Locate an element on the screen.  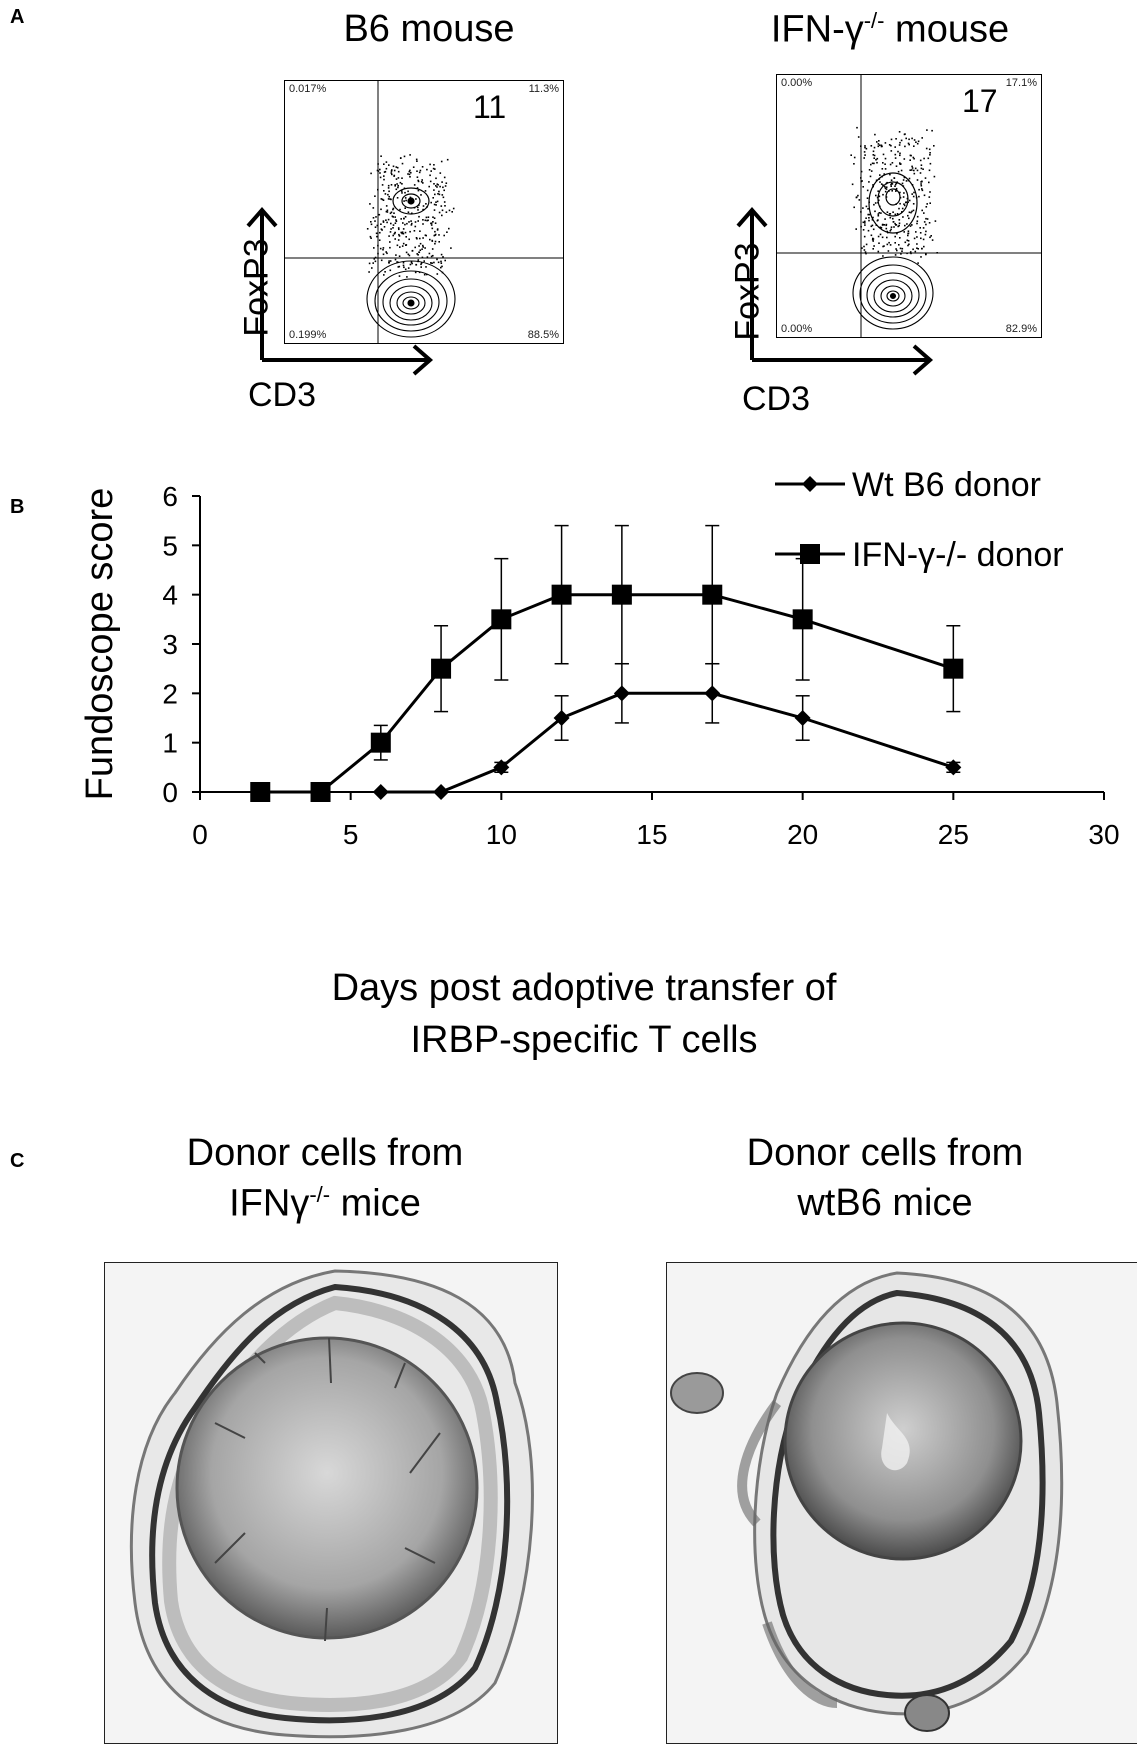
x-tick-label: 25 is located at coordinates (953, 834).